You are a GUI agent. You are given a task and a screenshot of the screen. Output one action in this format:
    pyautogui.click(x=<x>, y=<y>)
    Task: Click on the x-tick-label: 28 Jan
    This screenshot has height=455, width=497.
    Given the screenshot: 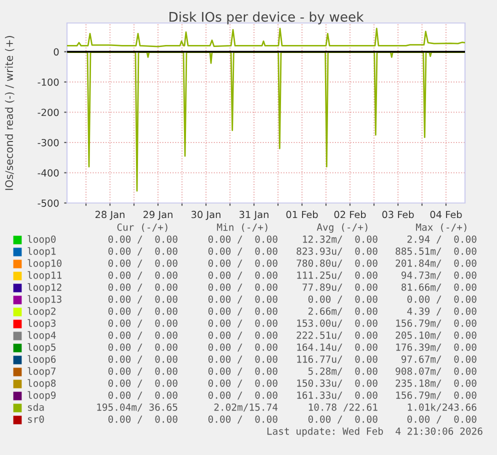 What is the action you would take?
    pyautogui.click(x=109, y=215)
    